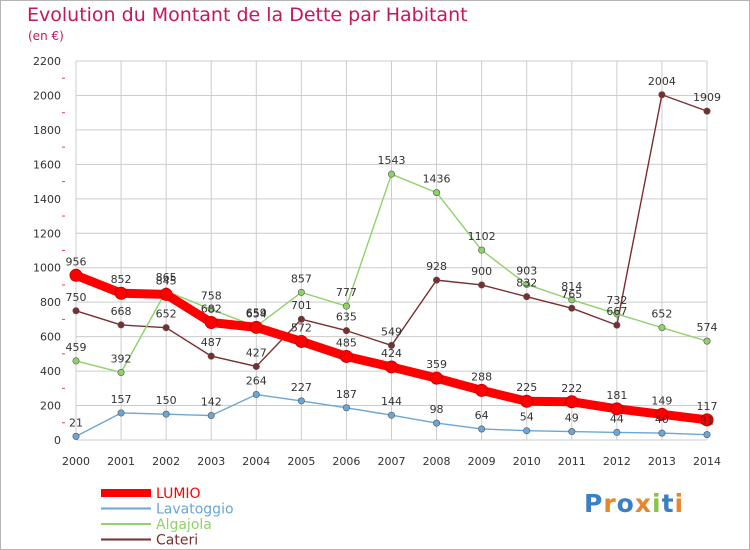 The image size is (750, 550). Describe the element at coordinates (482, 415) in the screenshot. I see `data-label-lavatoggio: 64` at that location.